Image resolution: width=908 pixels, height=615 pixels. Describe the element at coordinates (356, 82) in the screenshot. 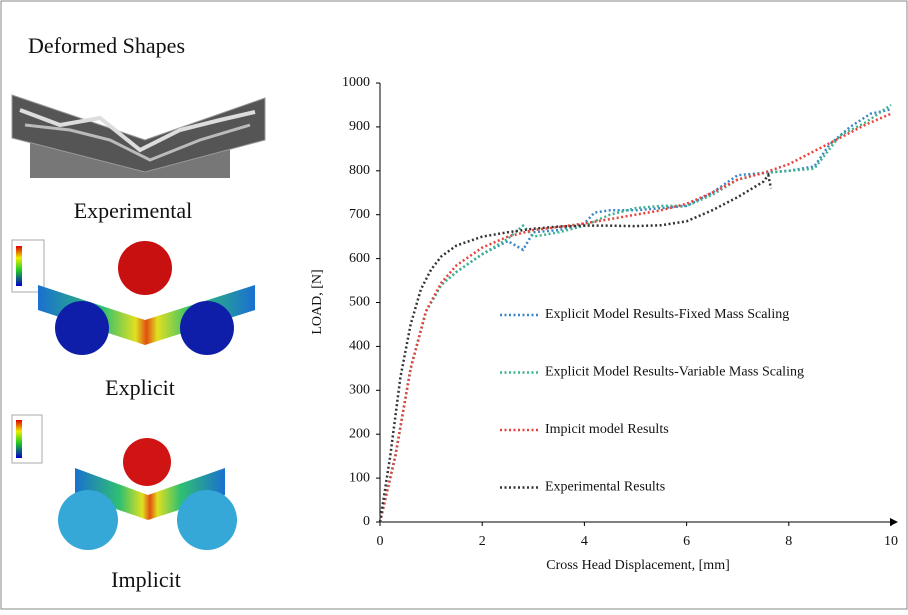

I see `y-tick-label: 1000` at that location.